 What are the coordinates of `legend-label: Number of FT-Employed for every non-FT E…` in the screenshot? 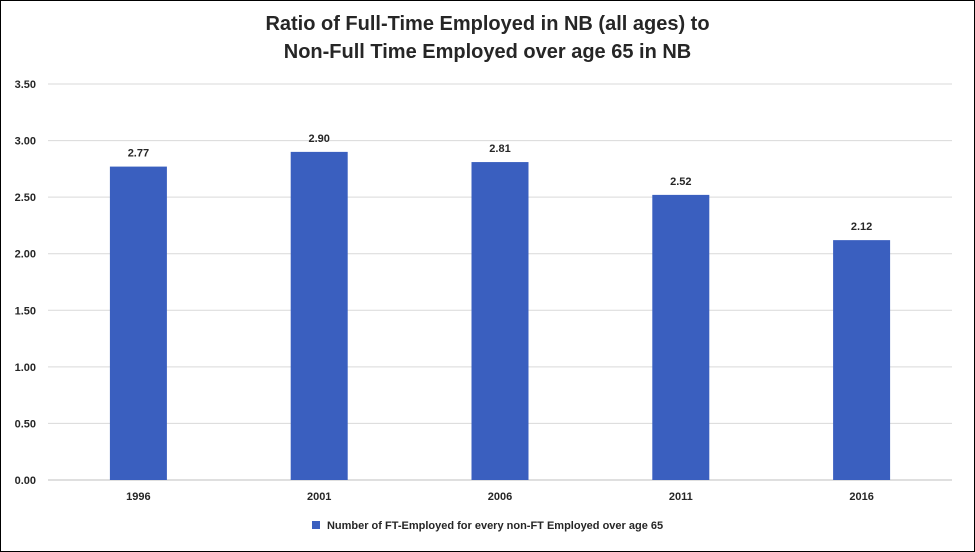 It's located at (495, 526).